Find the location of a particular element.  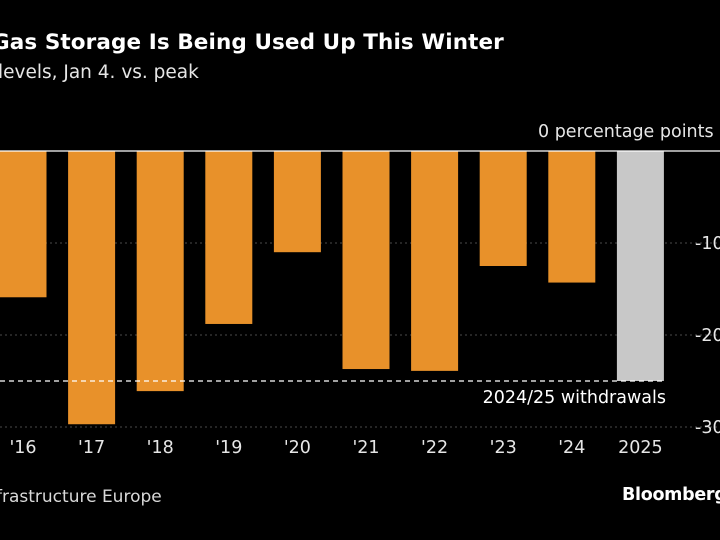

y-tick-label: 0 percentage points is located at coordinates (626, 132).